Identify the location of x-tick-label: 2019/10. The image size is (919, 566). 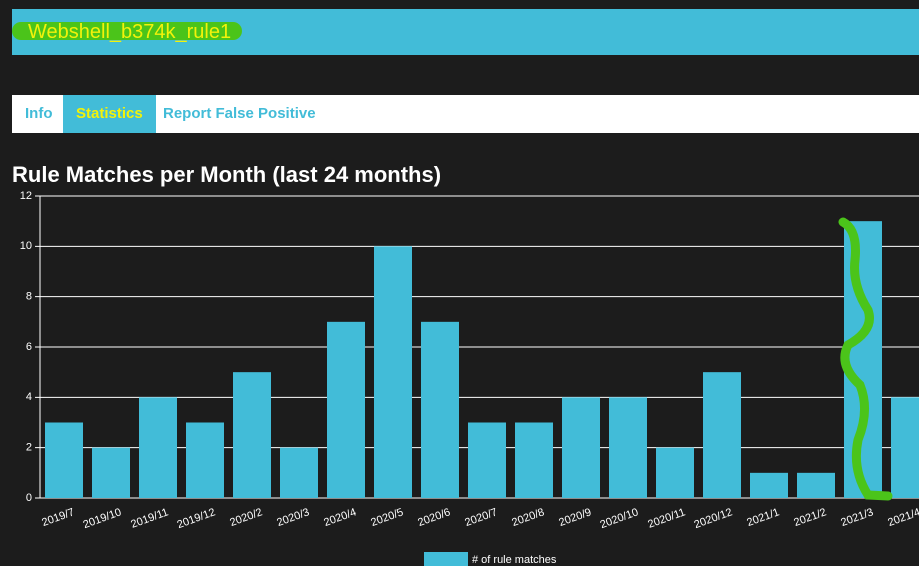
(102, 518).